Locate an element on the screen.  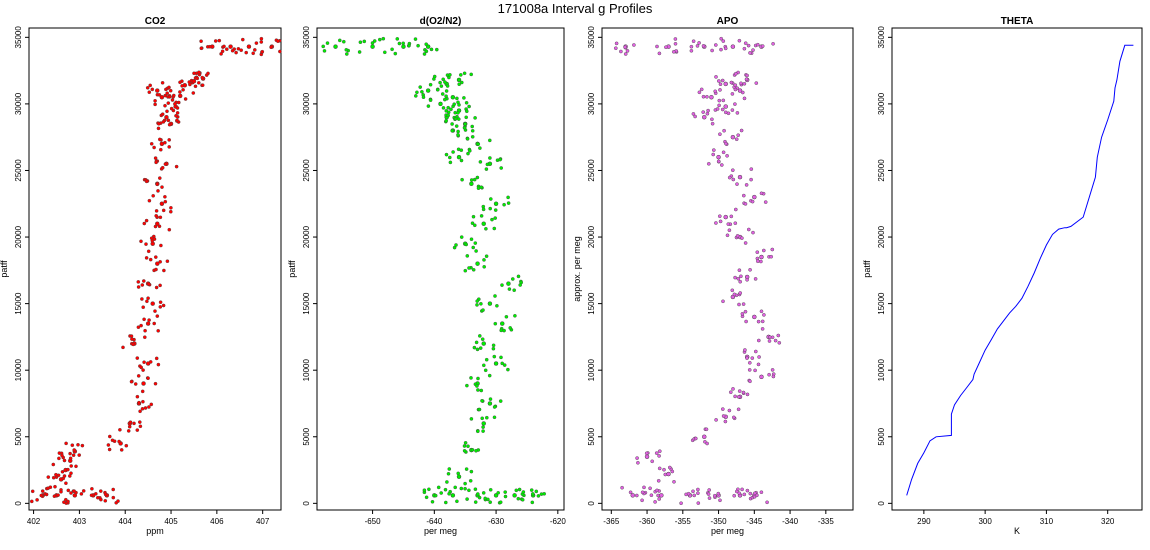
y-tick-label: 25000 is located at coordinates (18, 170).